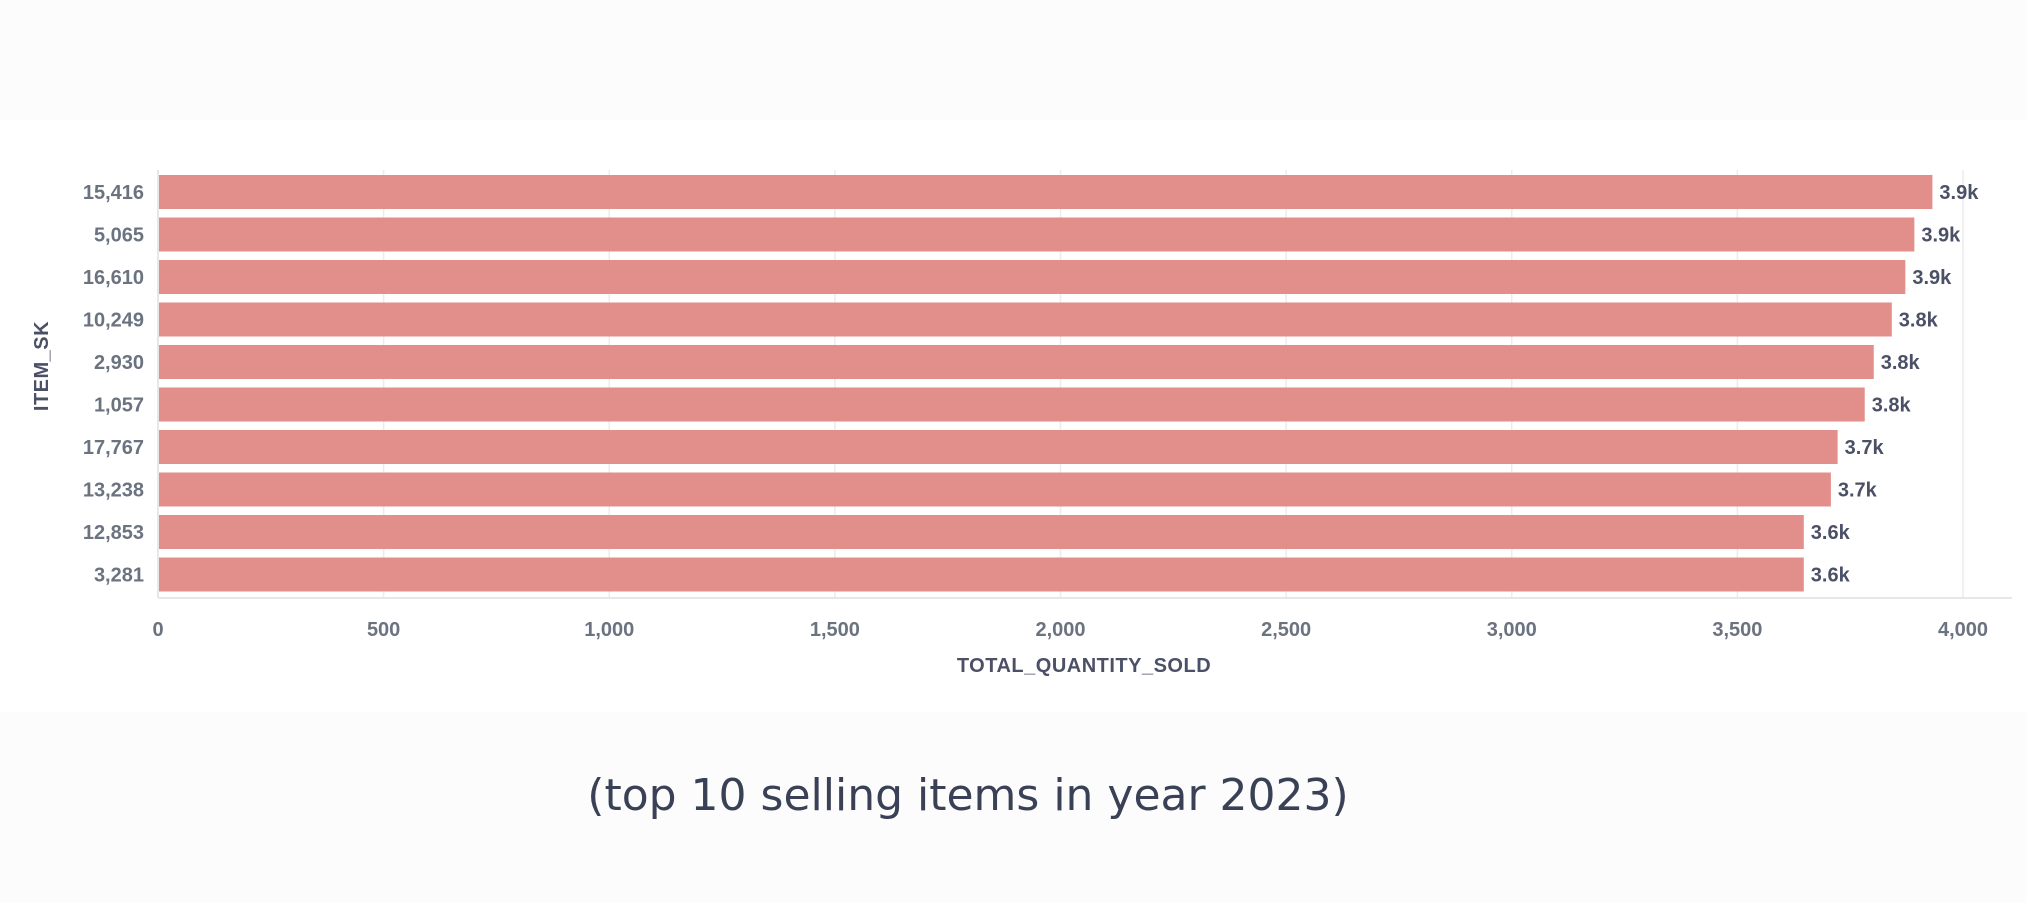  Describe the element at coordinates (835, 630) in the screenshot. I see `x-tick-label: 1,500` at that location.